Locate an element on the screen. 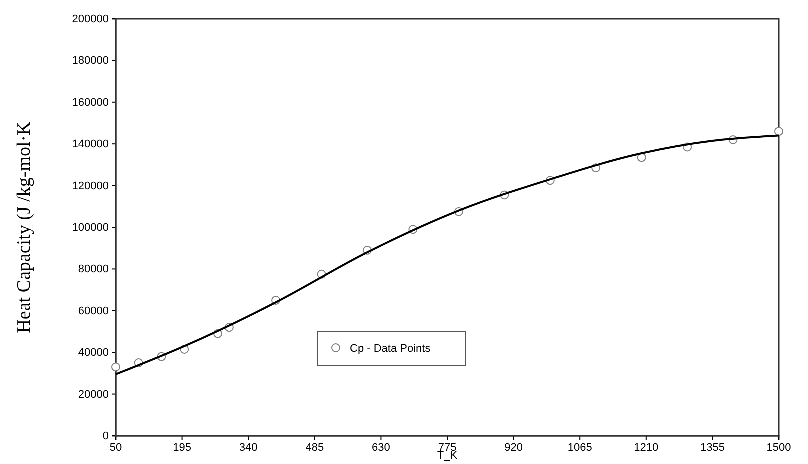 The height and width of the screenshot is (464, 808). y-tick-label: 40000 is located at coordinates (93, 353).